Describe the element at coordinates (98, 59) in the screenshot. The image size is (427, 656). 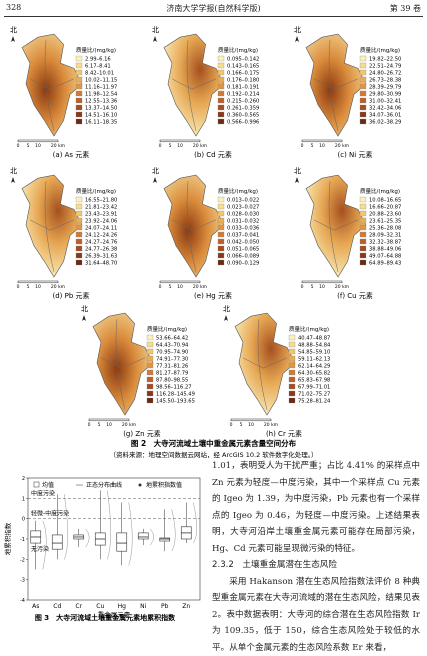
I see `legend-label: 2.99–6.16` at that location.